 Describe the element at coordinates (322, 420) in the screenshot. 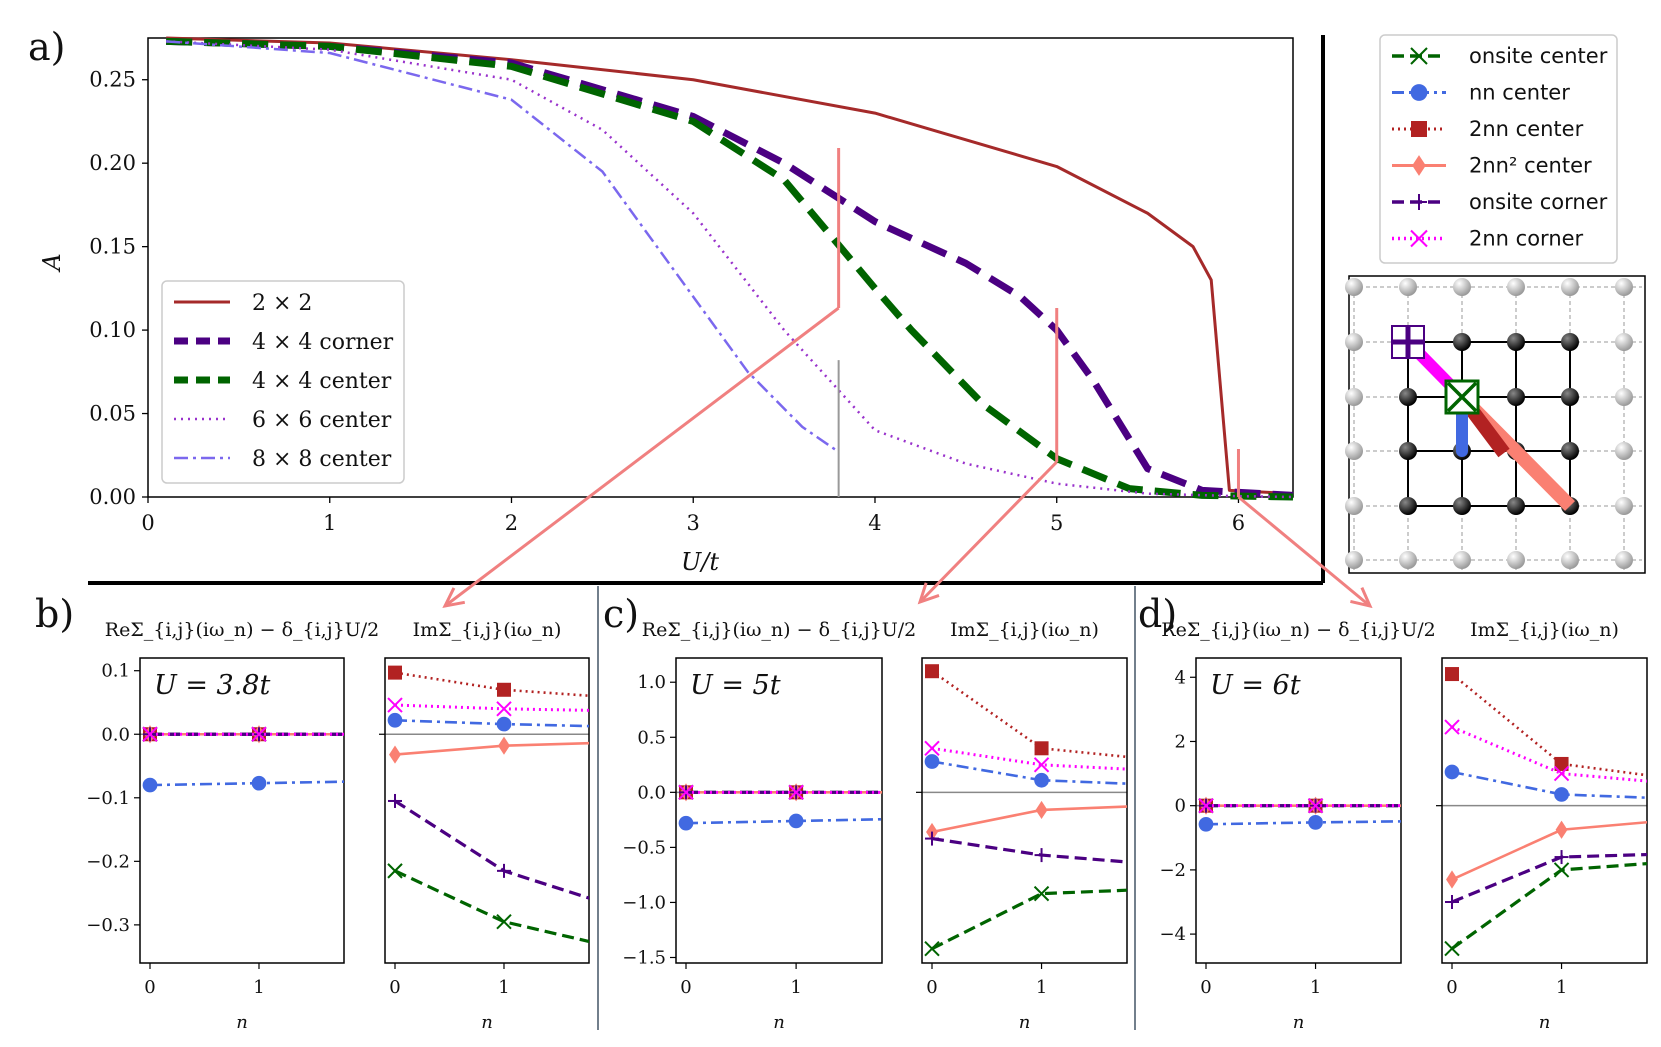

I see `legend-a-label-c6: 6 × 6 center` at that location.